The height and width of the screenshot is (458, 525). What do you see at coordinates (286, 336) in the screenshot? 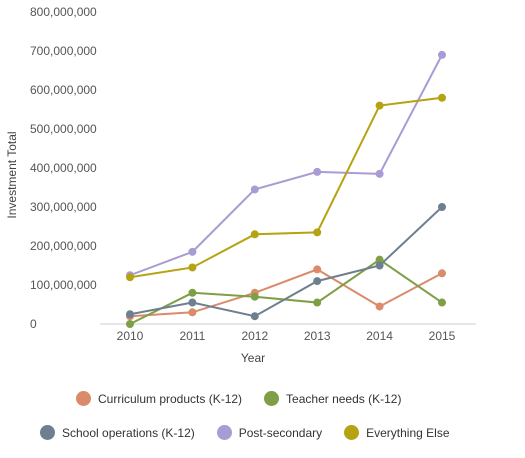
I see `x-axis-ticks: 2010 2011 2012 2013 2014 2015` at bounding box center [286, 336].